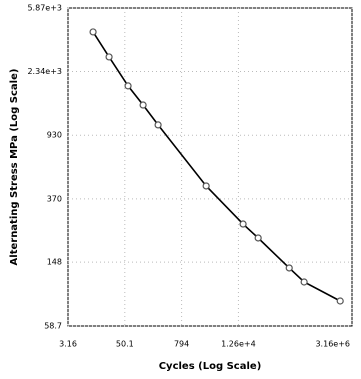 Image resolution: width=361 pixels, height=379 pixels. I want to click on y-axis-title: Alternating Stress MPa (Log Scale), so click(14, 167).